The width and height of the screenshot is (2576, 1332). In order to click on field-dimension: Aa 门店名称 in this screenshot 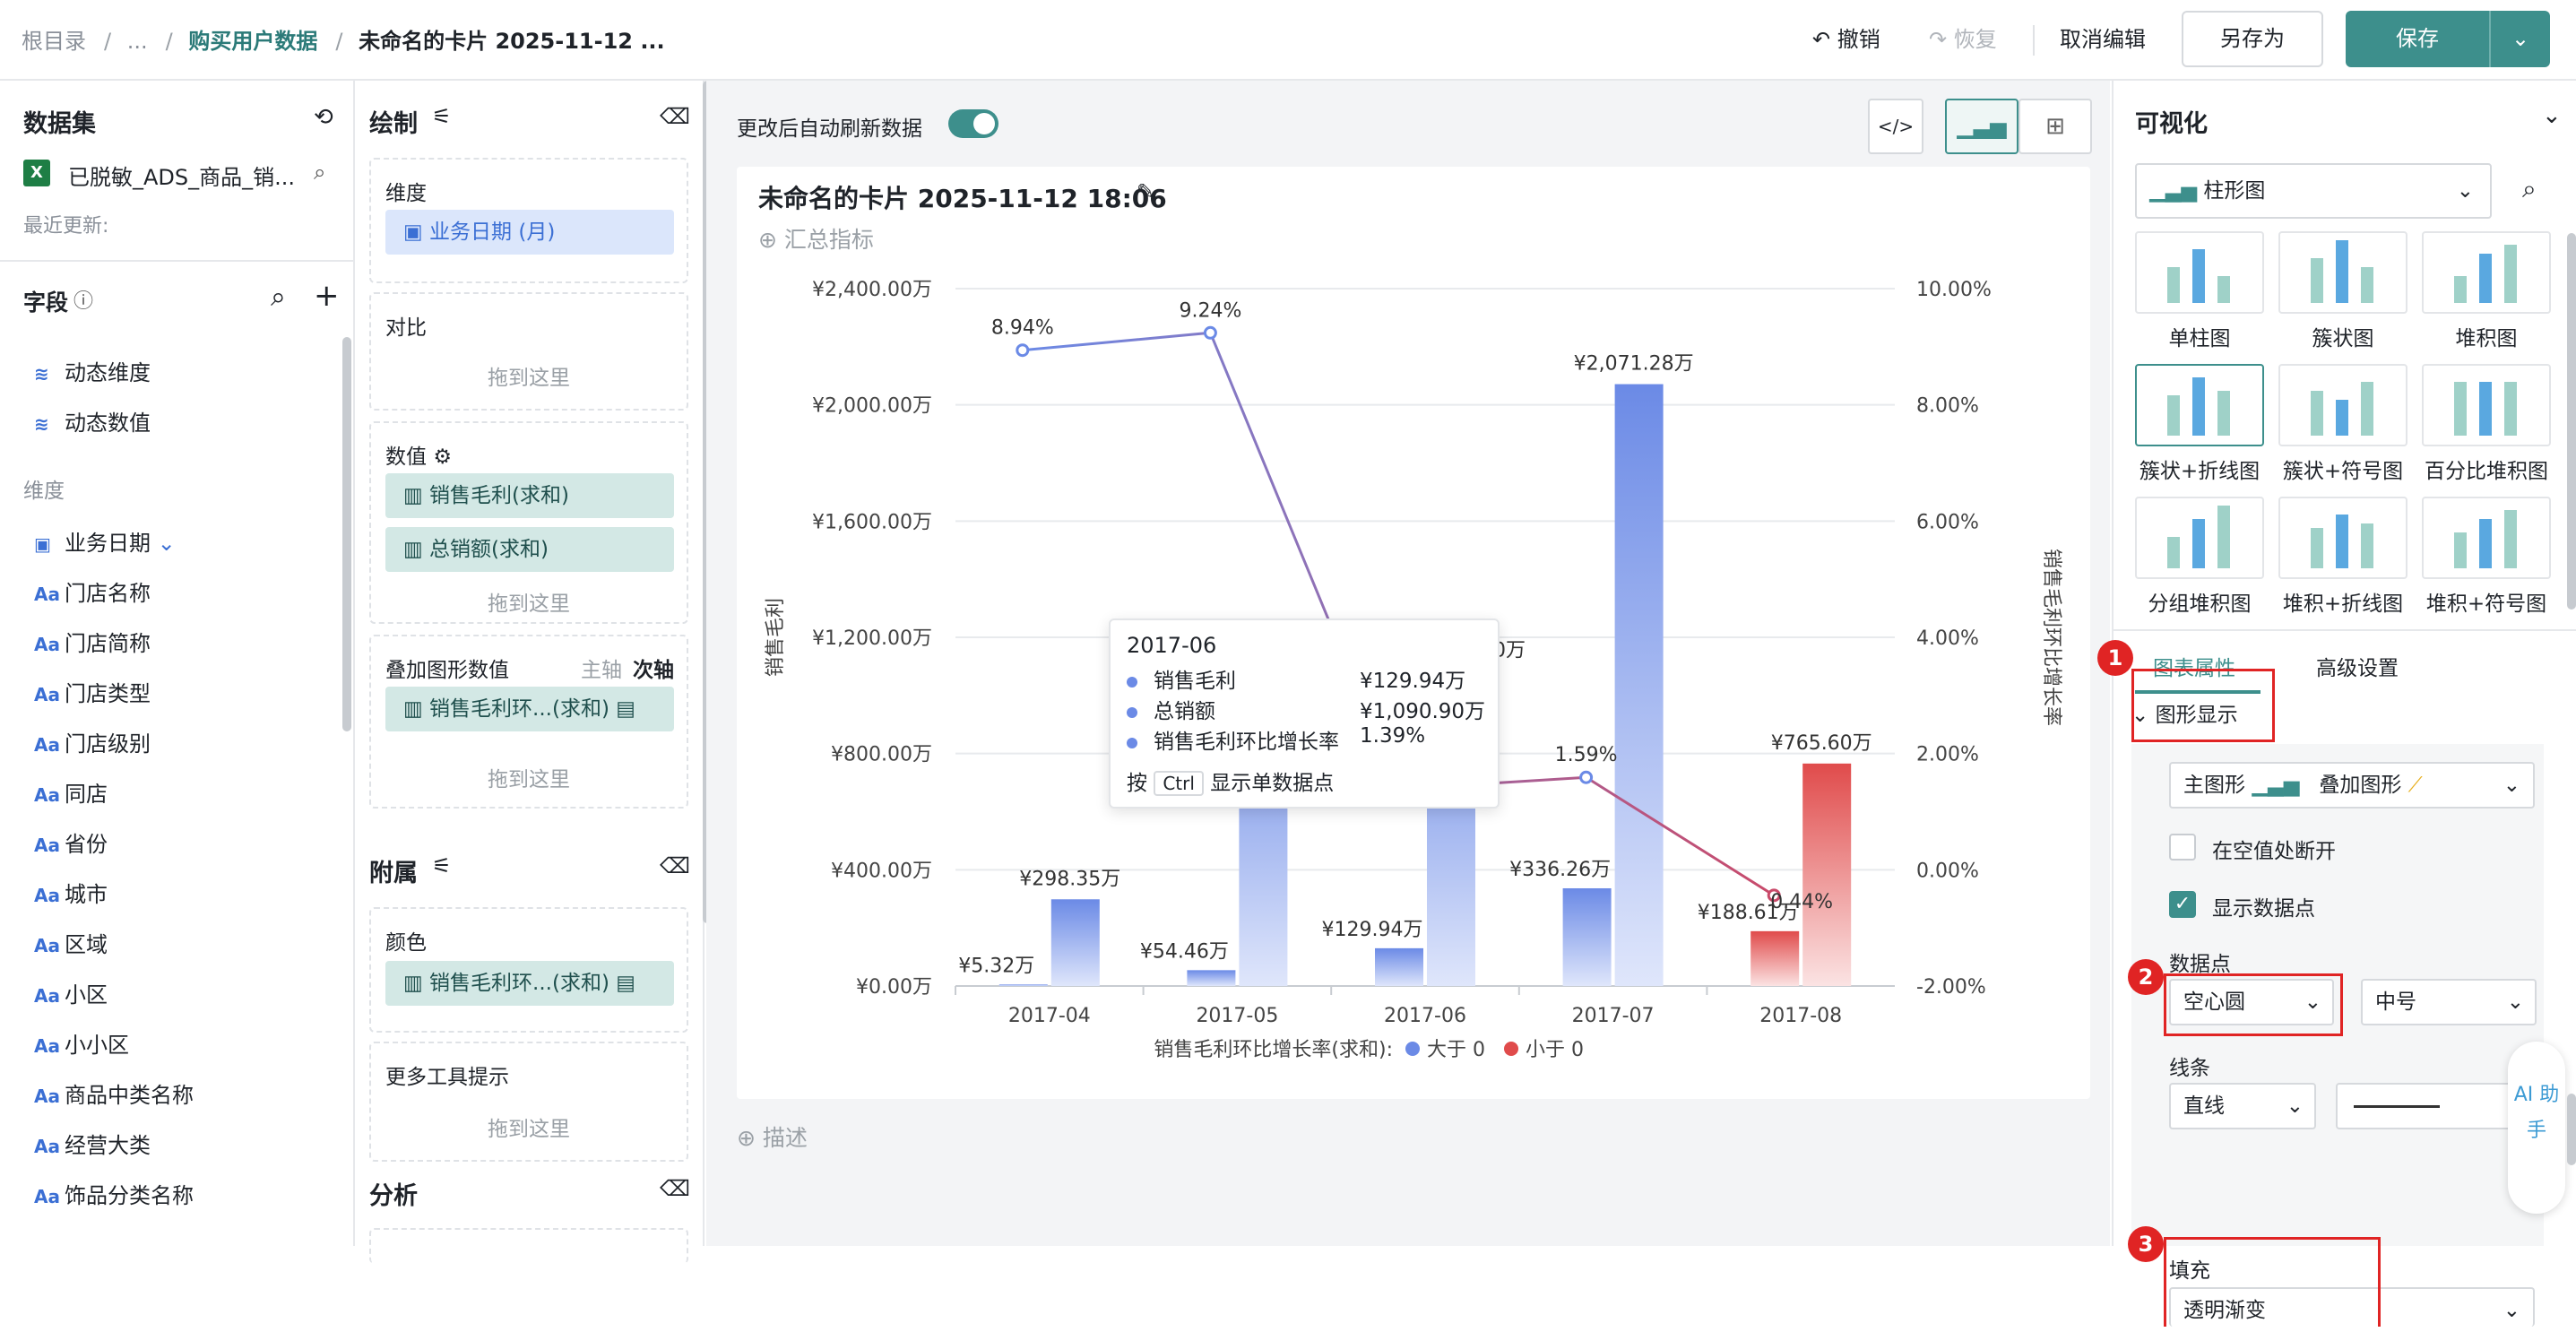, I will do `click(92, 591)`.